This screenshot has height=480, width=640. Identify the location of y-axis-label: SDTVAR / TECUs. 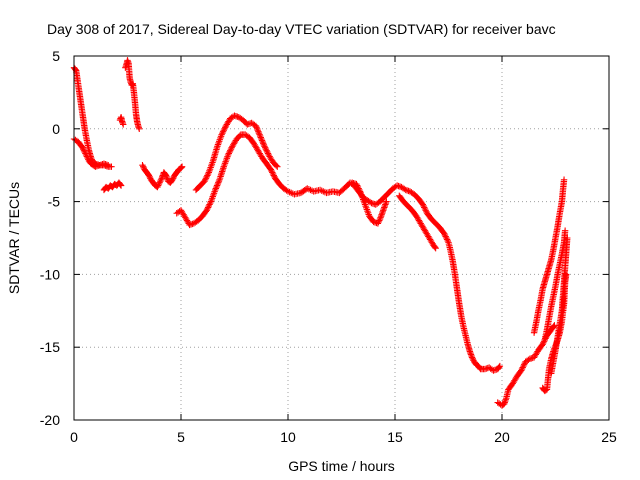
(14, 238).